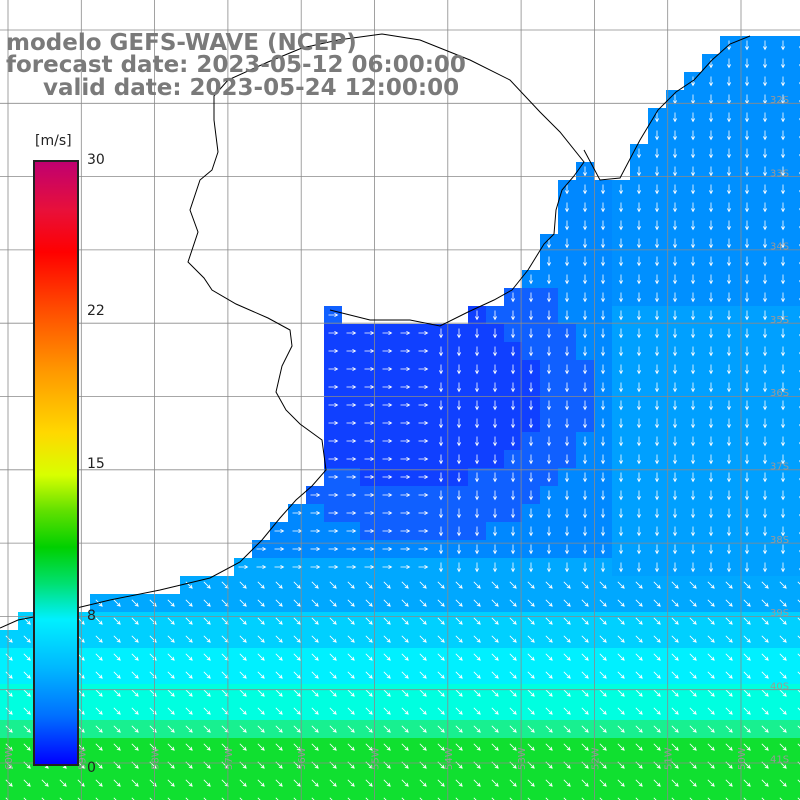  What do you see at coordinates (96, 160) in the screenshot?
I see `colorbar-tick-30: 30` at bounding box center [96, 160].